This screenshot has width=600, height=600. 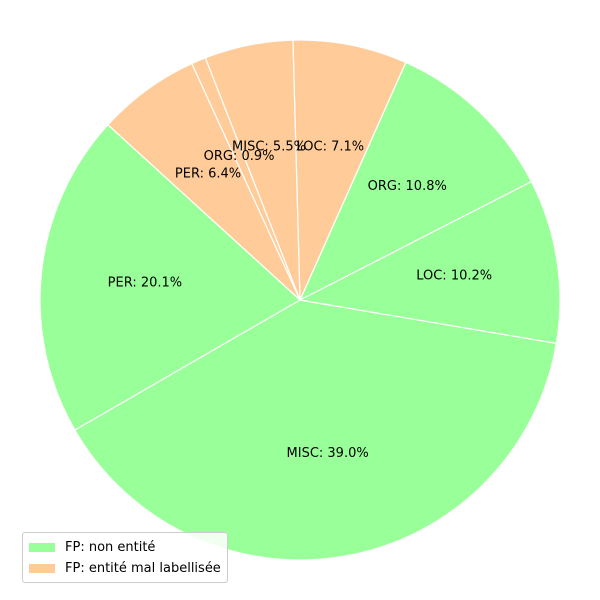 What do you see at coordinates (145, 283) in the screenshot?
I see `slice-label-per-7: PER: 20.1%` at bounding box center [145, 283].